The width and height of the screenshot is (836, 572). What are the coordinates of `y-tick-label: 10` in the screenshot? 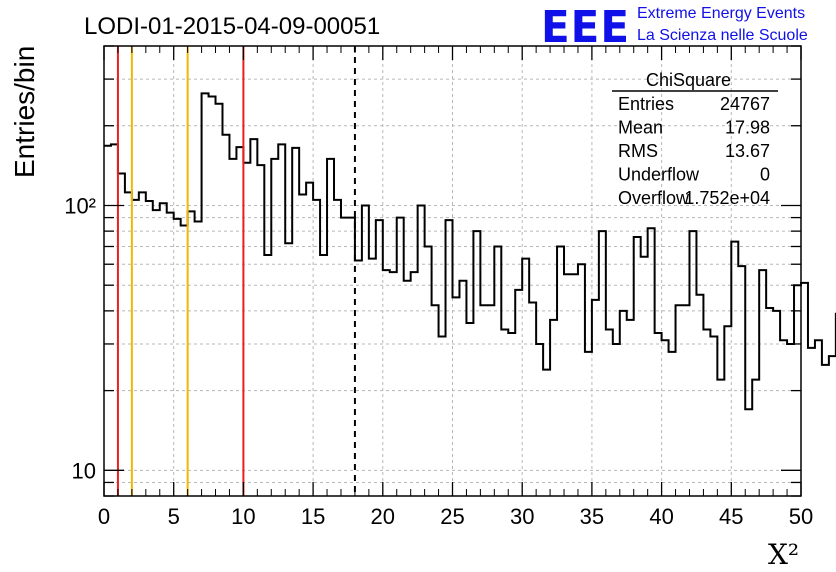 It's located at (84, 470).